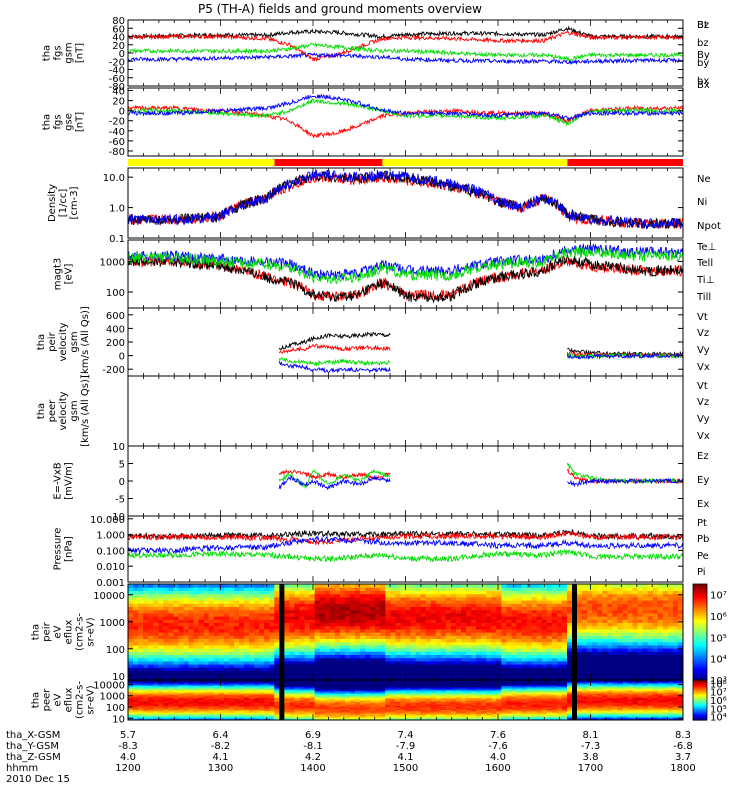  I want to click on y-tick-label: 0, so click(122, 482).